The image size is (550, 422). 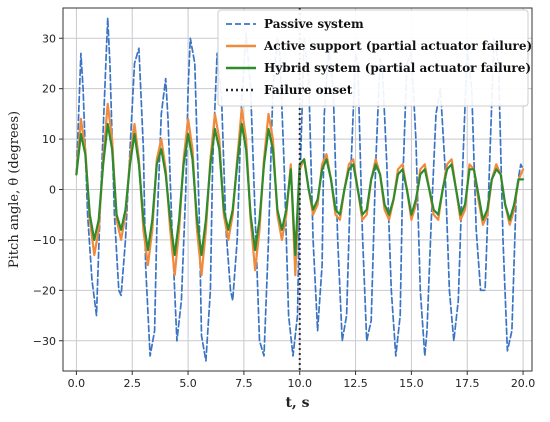 What do you see at coordinates (77, 383) in the screenshot?
I see `x-tick-label-0: 0.0` at bounding box center [77, 383].